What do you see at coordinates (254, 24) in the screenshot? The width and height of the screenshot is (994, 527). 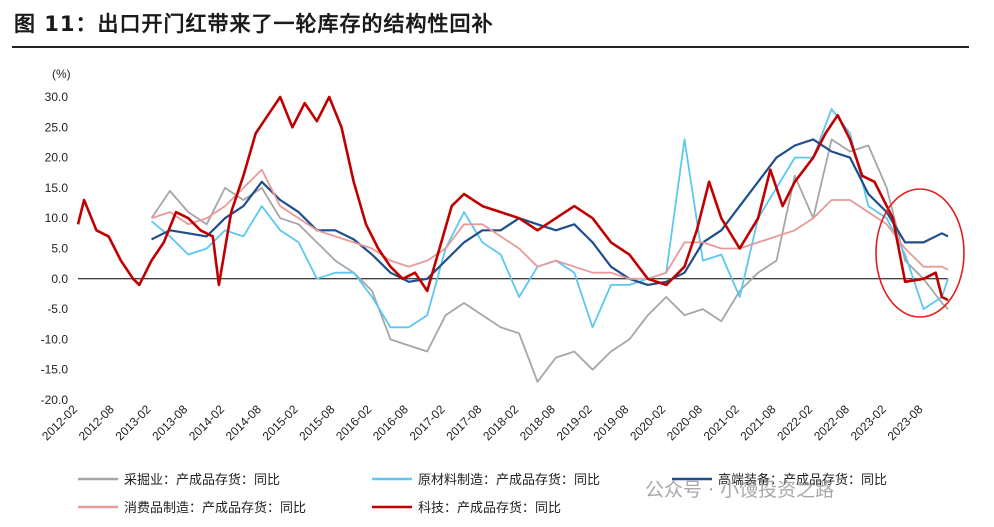 I see `figure-title: 图 11：出口开门红带来了一轮库存的结构性回补` at bounding box center [254, 24].